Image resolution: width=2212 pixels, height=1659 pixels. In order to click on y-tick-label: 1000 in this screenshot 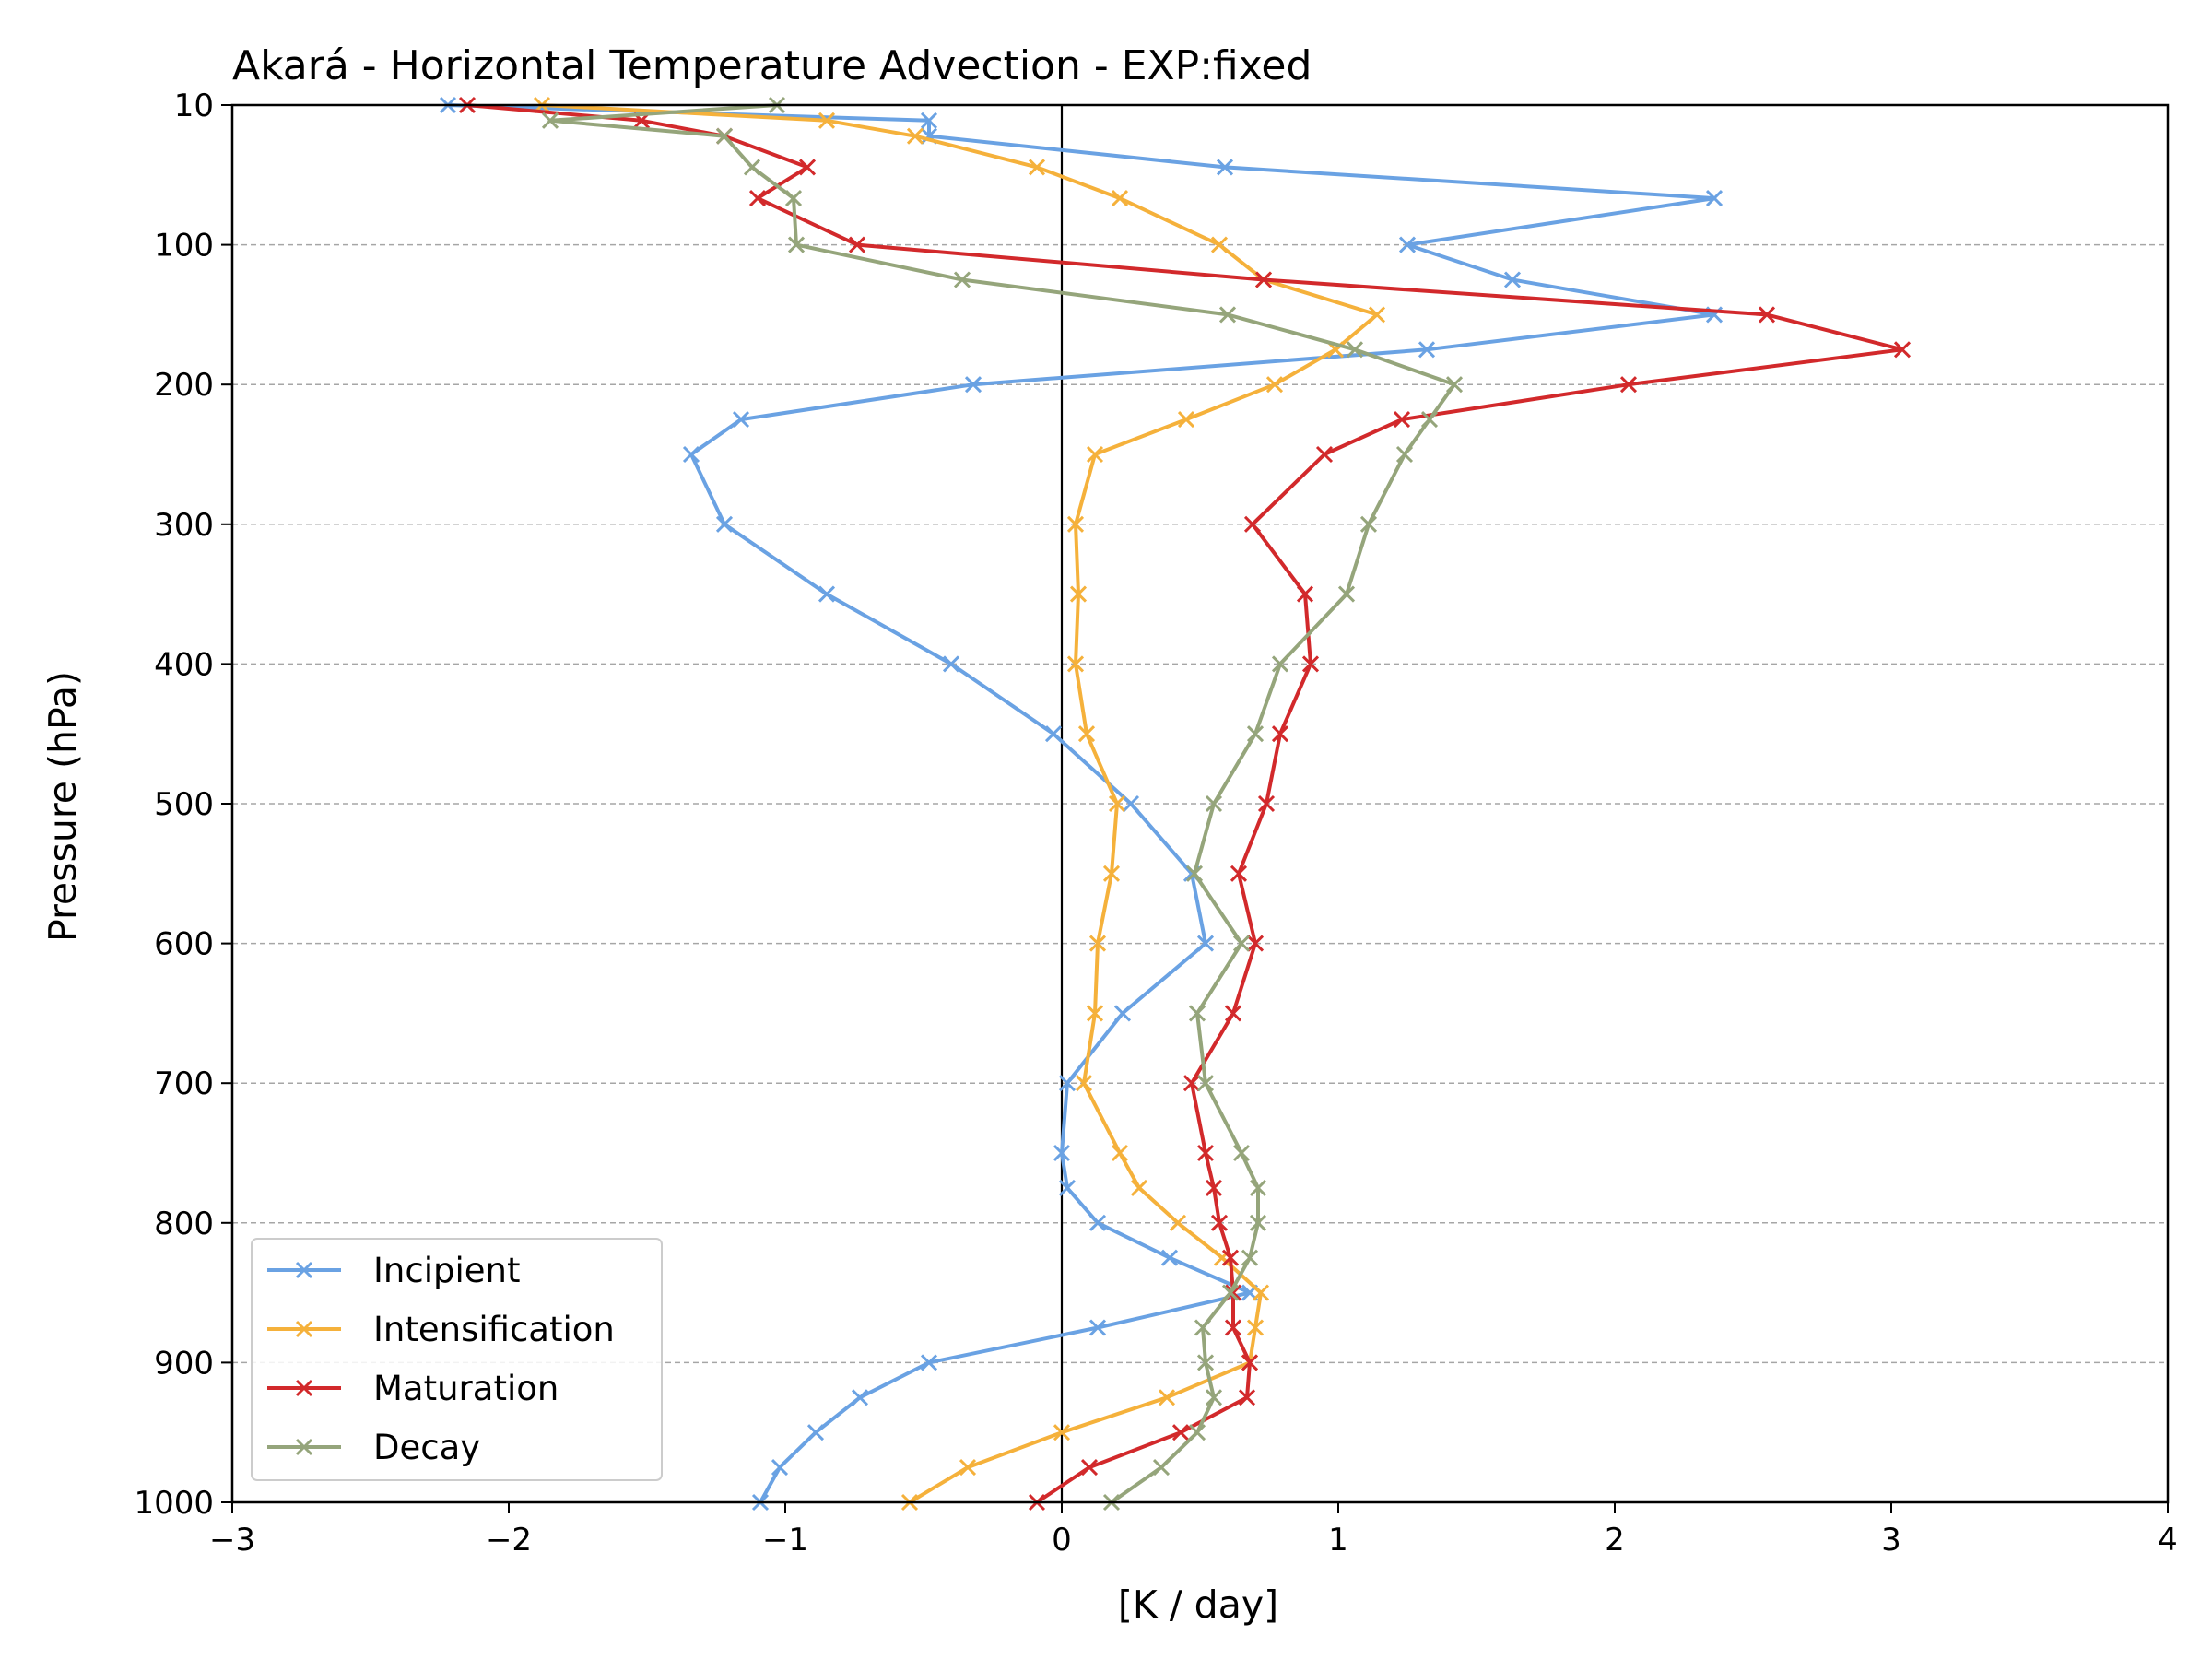, I will do `click(174, 1503)`.